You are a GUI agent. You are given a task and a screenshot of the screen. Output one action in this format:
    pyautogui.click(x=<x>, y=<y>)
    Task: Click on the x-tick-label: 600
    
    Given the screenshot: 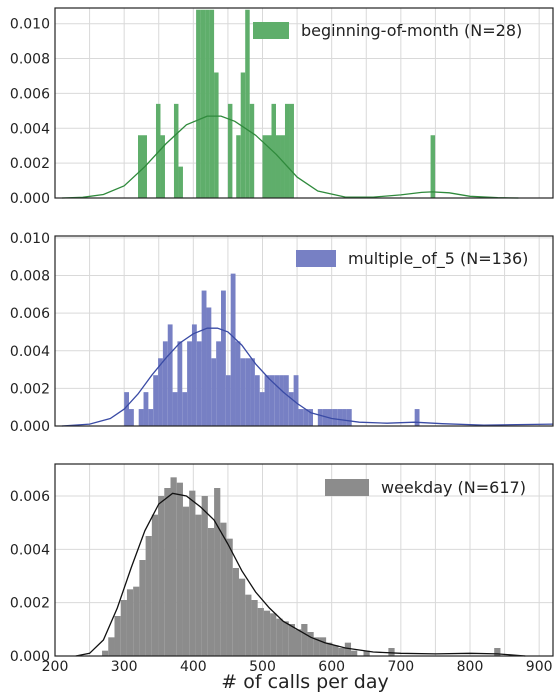 What is the action you would take?
    pyautogui.click(x=331, y=667)
    